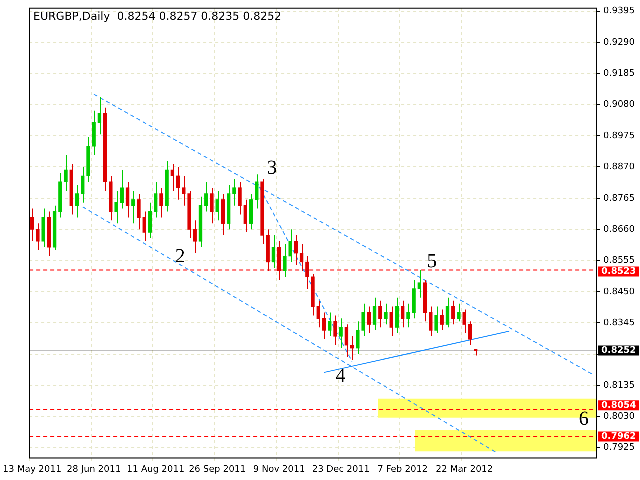  What do you see at coordinates (620, 74) in the screenshot?
I see `y-tick-label: 0.9185` at bounding box center [620, 74].